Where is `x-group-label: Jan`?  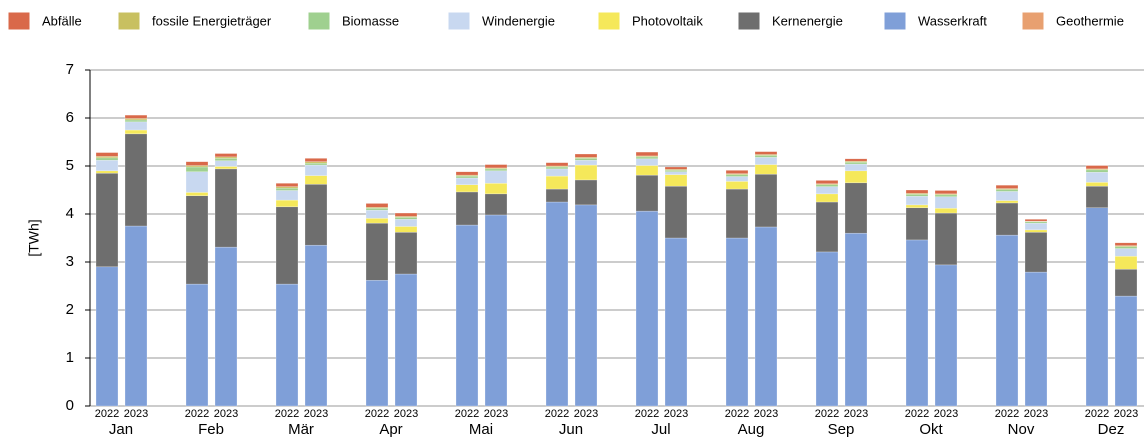
x-group-label: Jan is located at coordinates (121, 429).